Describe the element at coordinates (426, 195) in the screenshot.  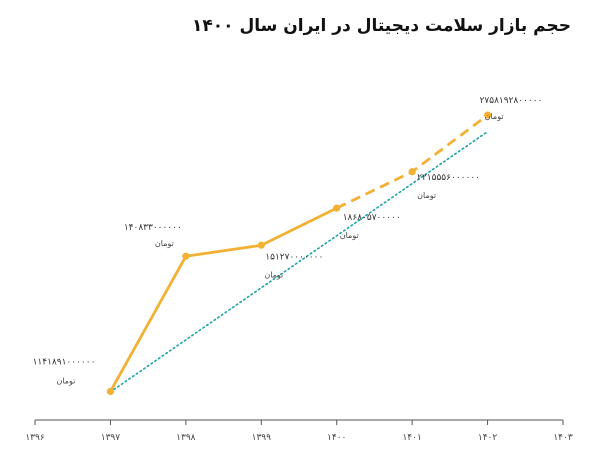
I see `unit-label-1401: تومان` at that location.